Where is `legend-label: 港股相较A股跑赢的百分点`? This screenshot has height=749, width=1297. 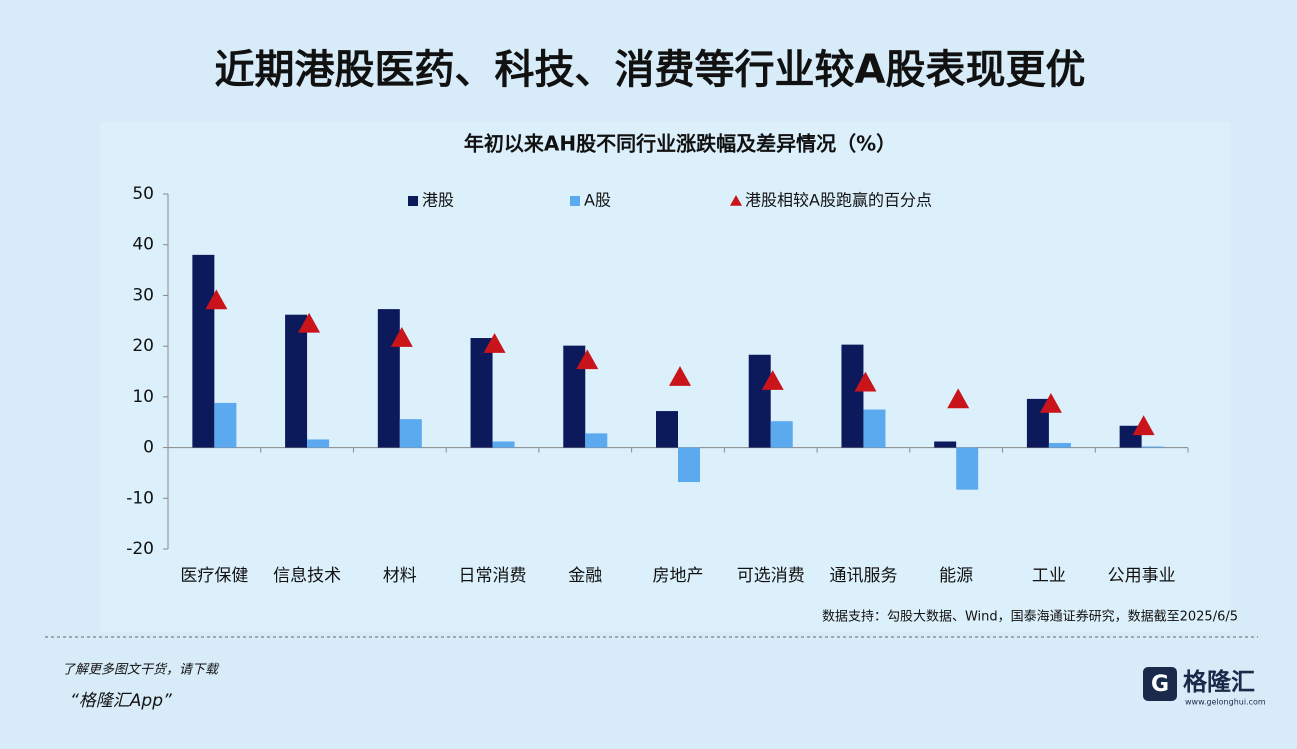 legend-label: 港股相较A股跑赢的百分点 is located at coordinates (838, 200).